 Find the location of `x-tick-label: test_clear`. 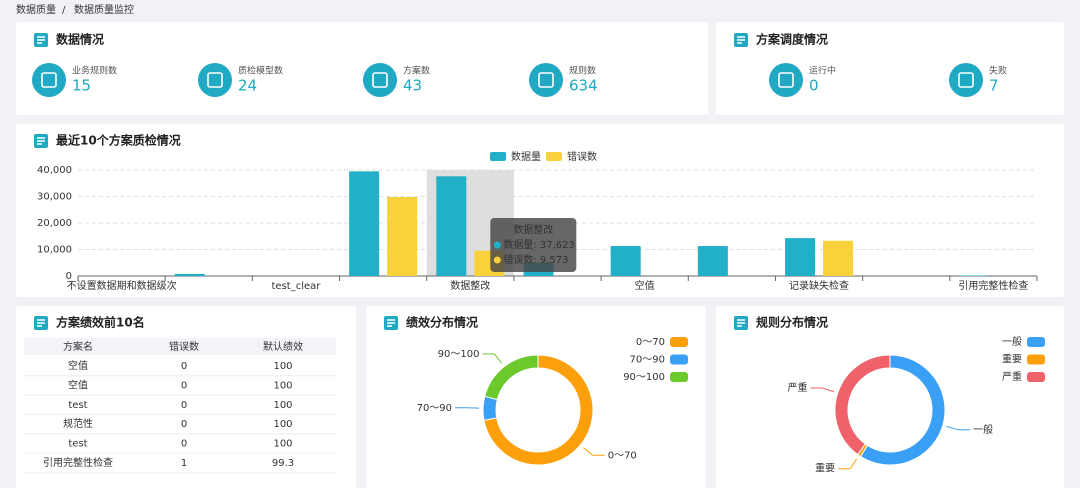

x-tick-label: test_clear is located at coordinates (297, 286).